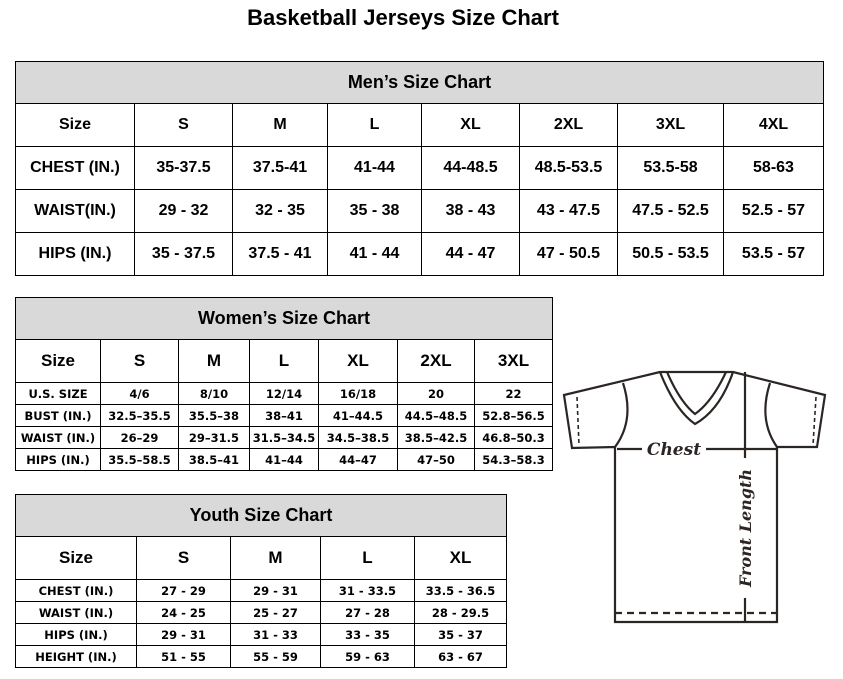  I want to click on cell: 48.5-53.5, so click(568, 168).